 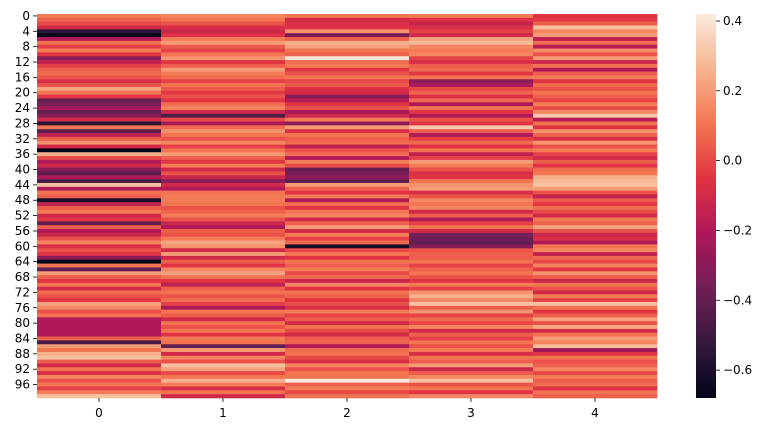 I want to click on y-tick-label: 72, so click(x=22, y=292).